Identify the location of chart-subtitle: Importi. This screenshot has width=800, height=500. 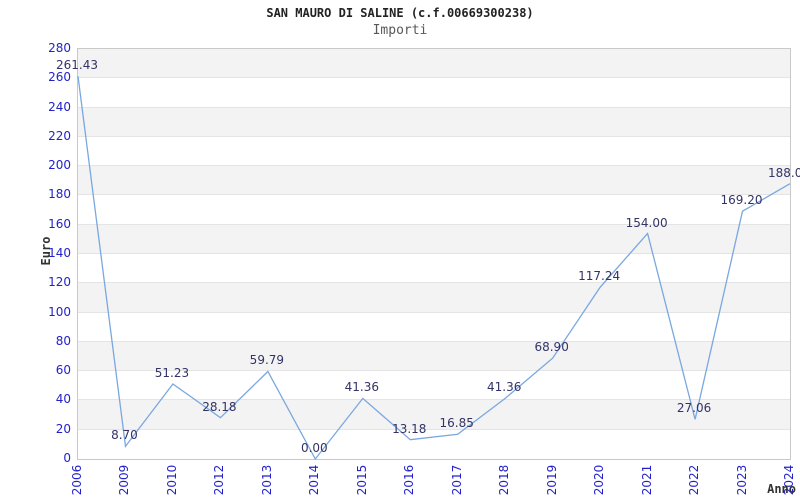
(400, 30).